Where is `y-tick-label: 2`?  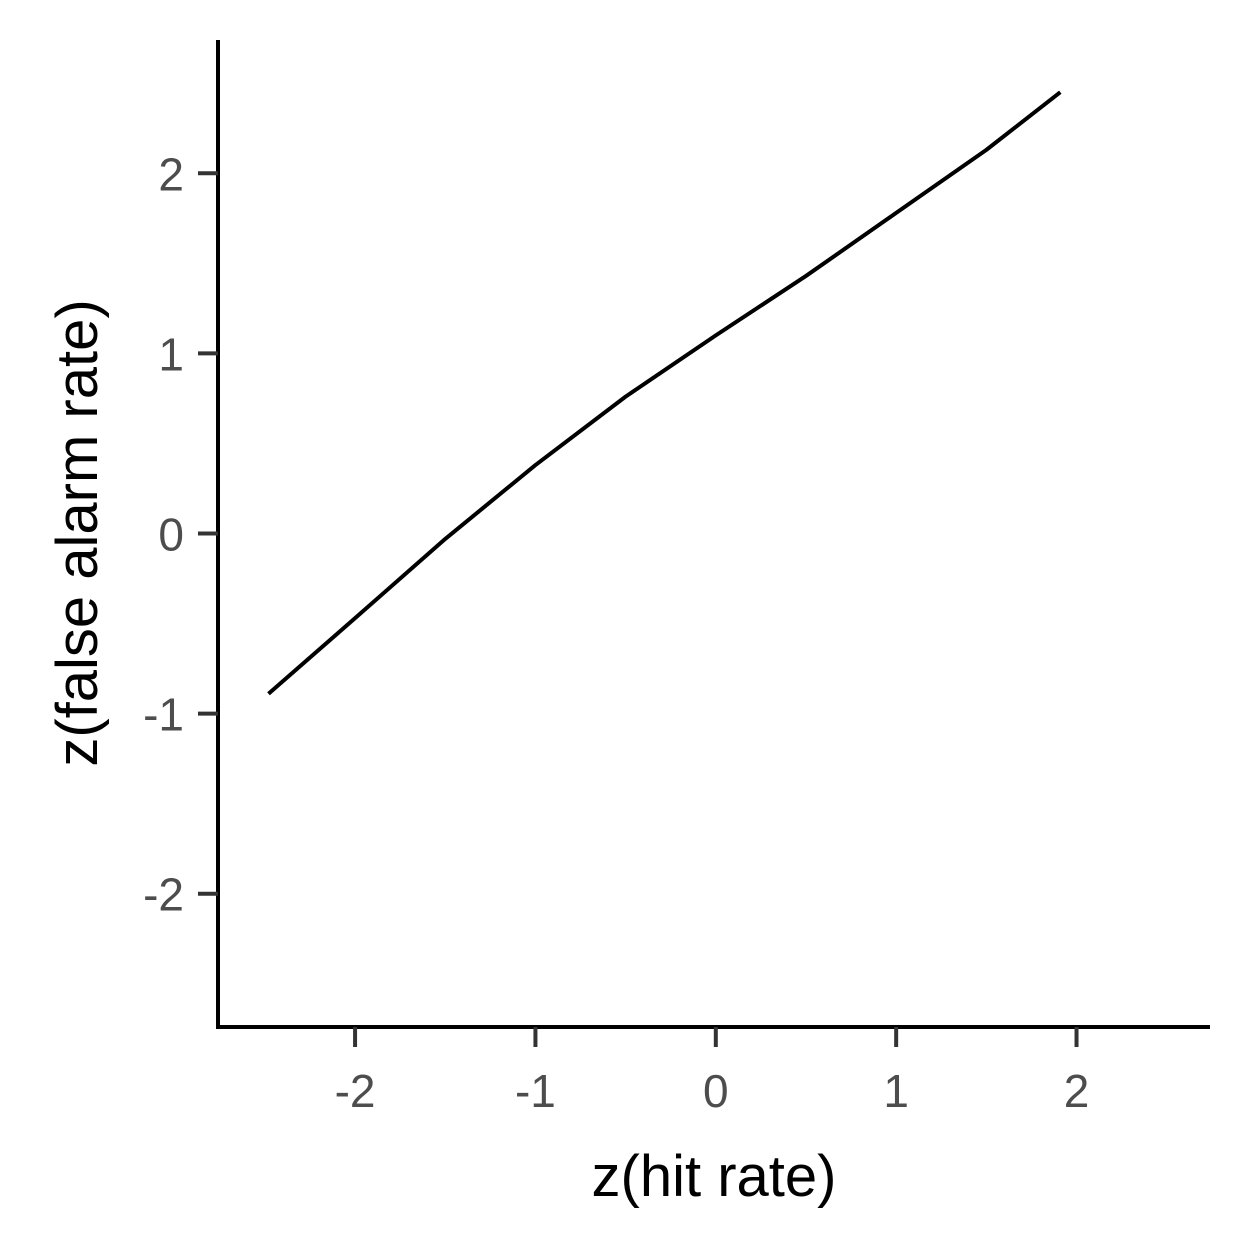 y-tick-label: 2 is located at coordinates (171, 174).